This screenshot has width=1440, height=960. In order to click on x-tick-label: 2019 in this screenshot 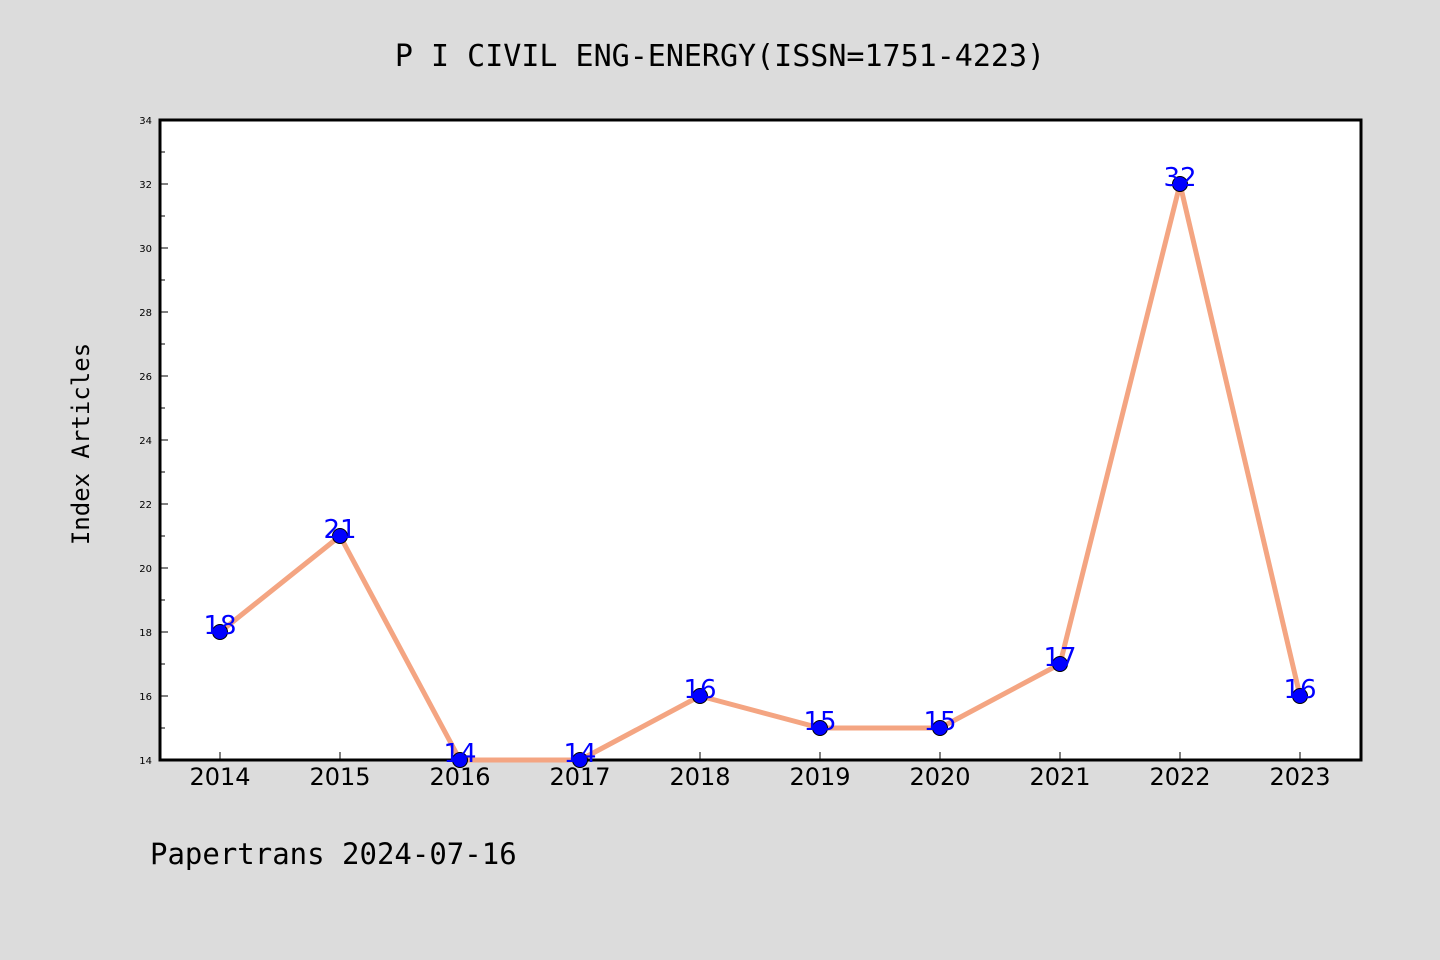, I will do `click(819, 777)`.